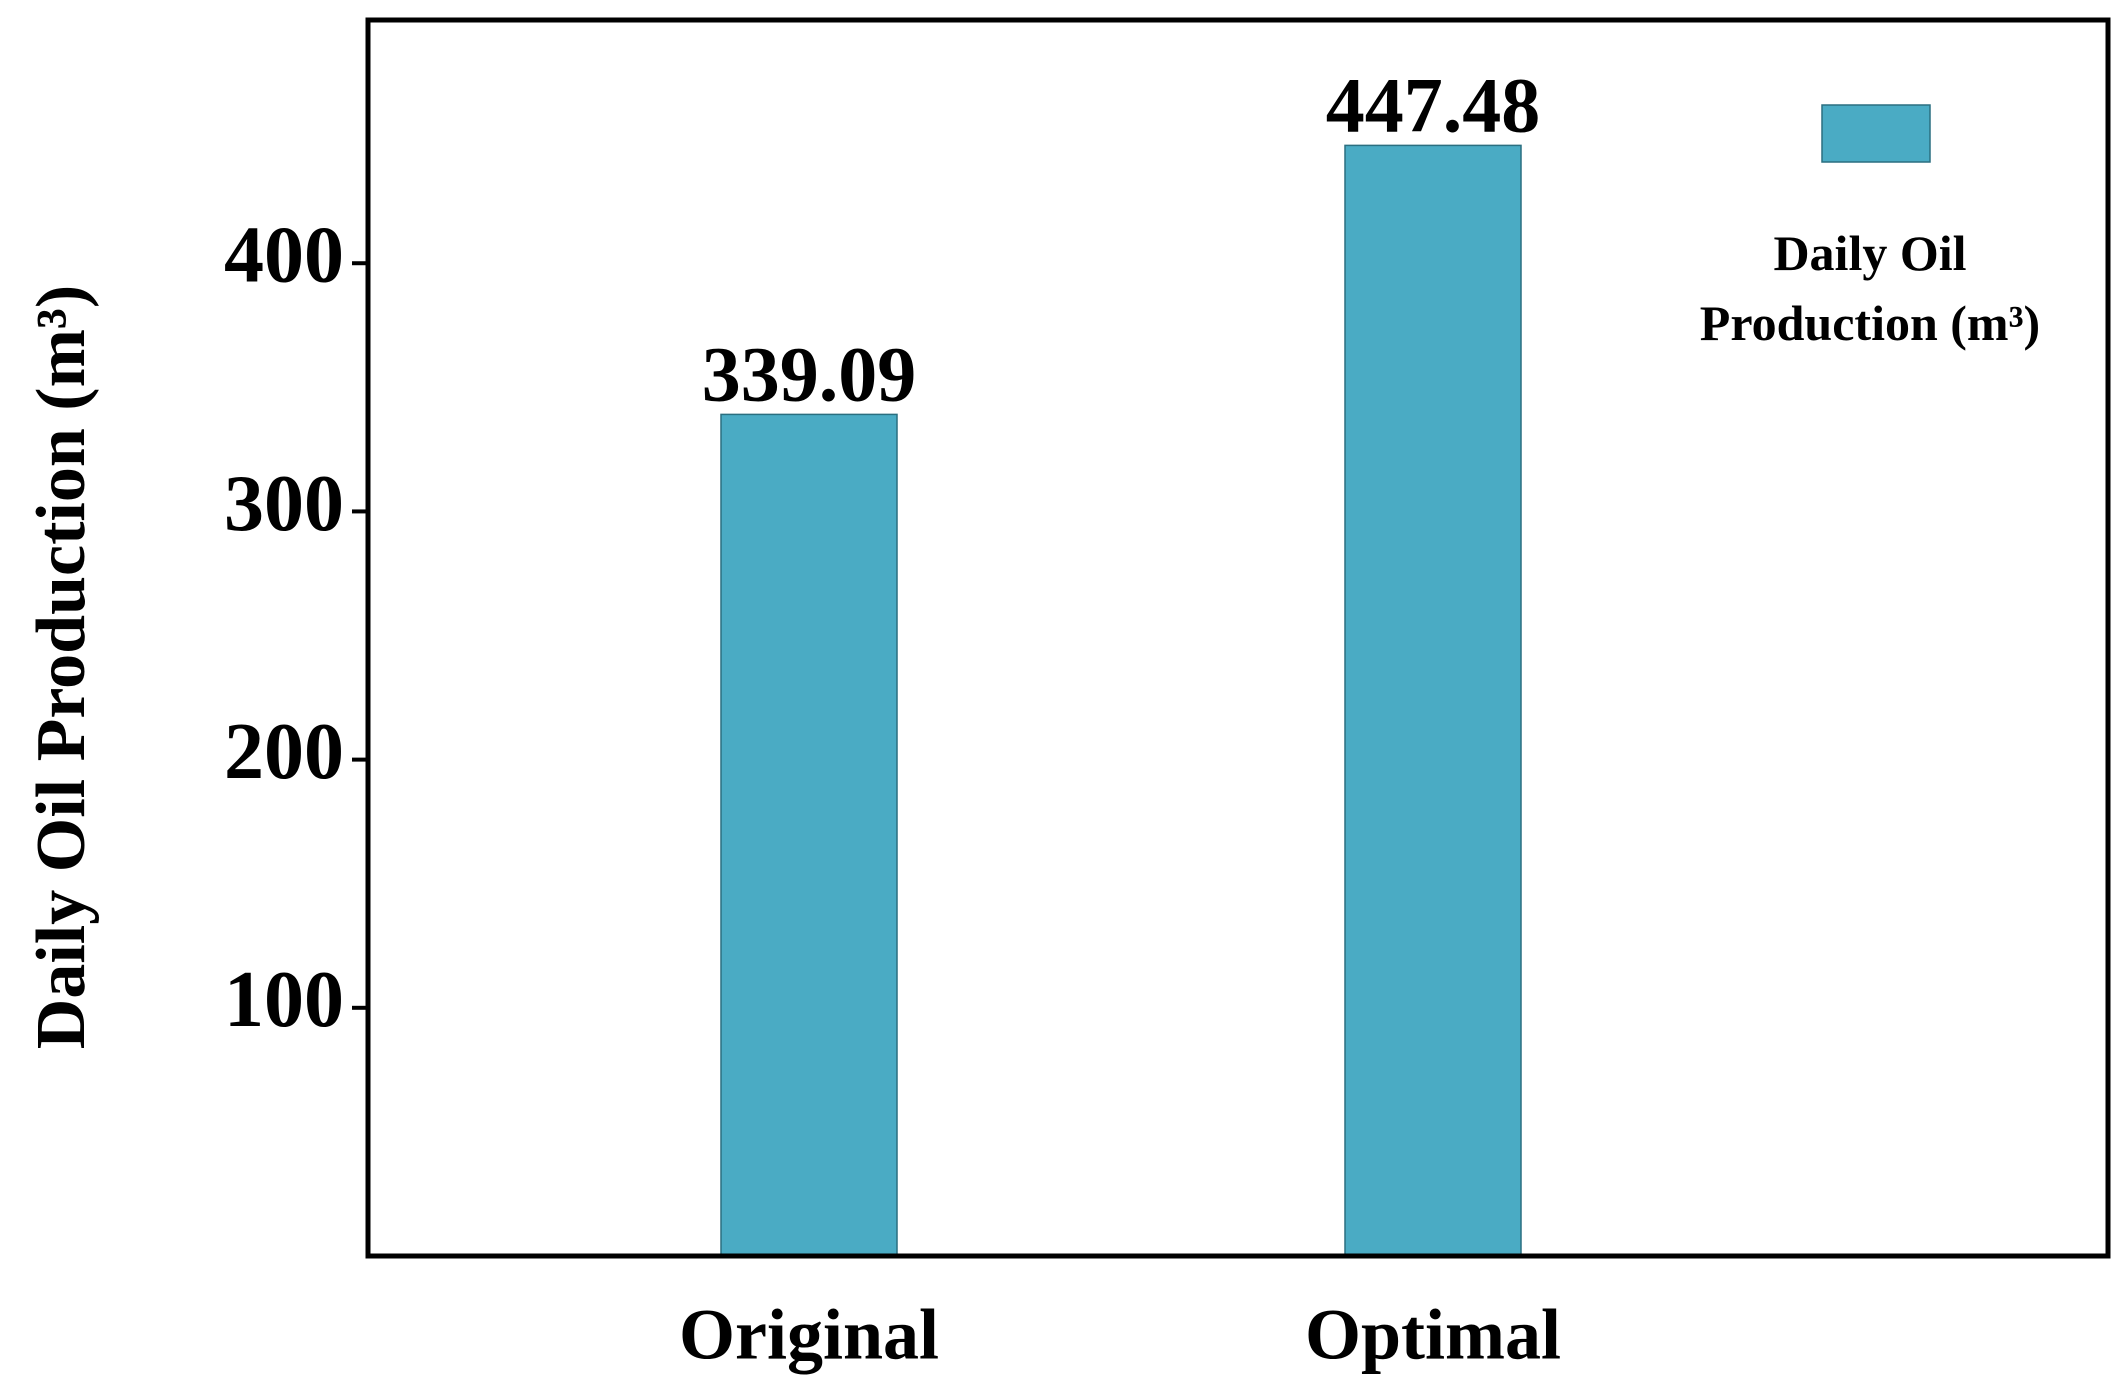 The image size is (2125, 1397). I want to click on value-label: 447.48, so click(1433, 104).